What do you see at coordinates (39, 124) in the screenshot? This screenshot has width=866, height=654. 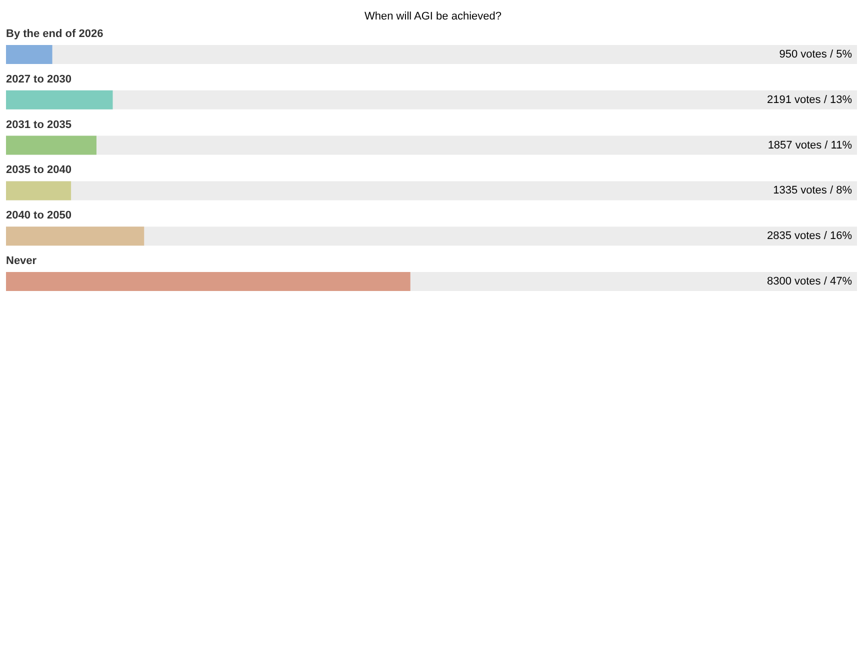 I see `y-tick-label: 2031 to 2035` at bounding box center [39, 124].